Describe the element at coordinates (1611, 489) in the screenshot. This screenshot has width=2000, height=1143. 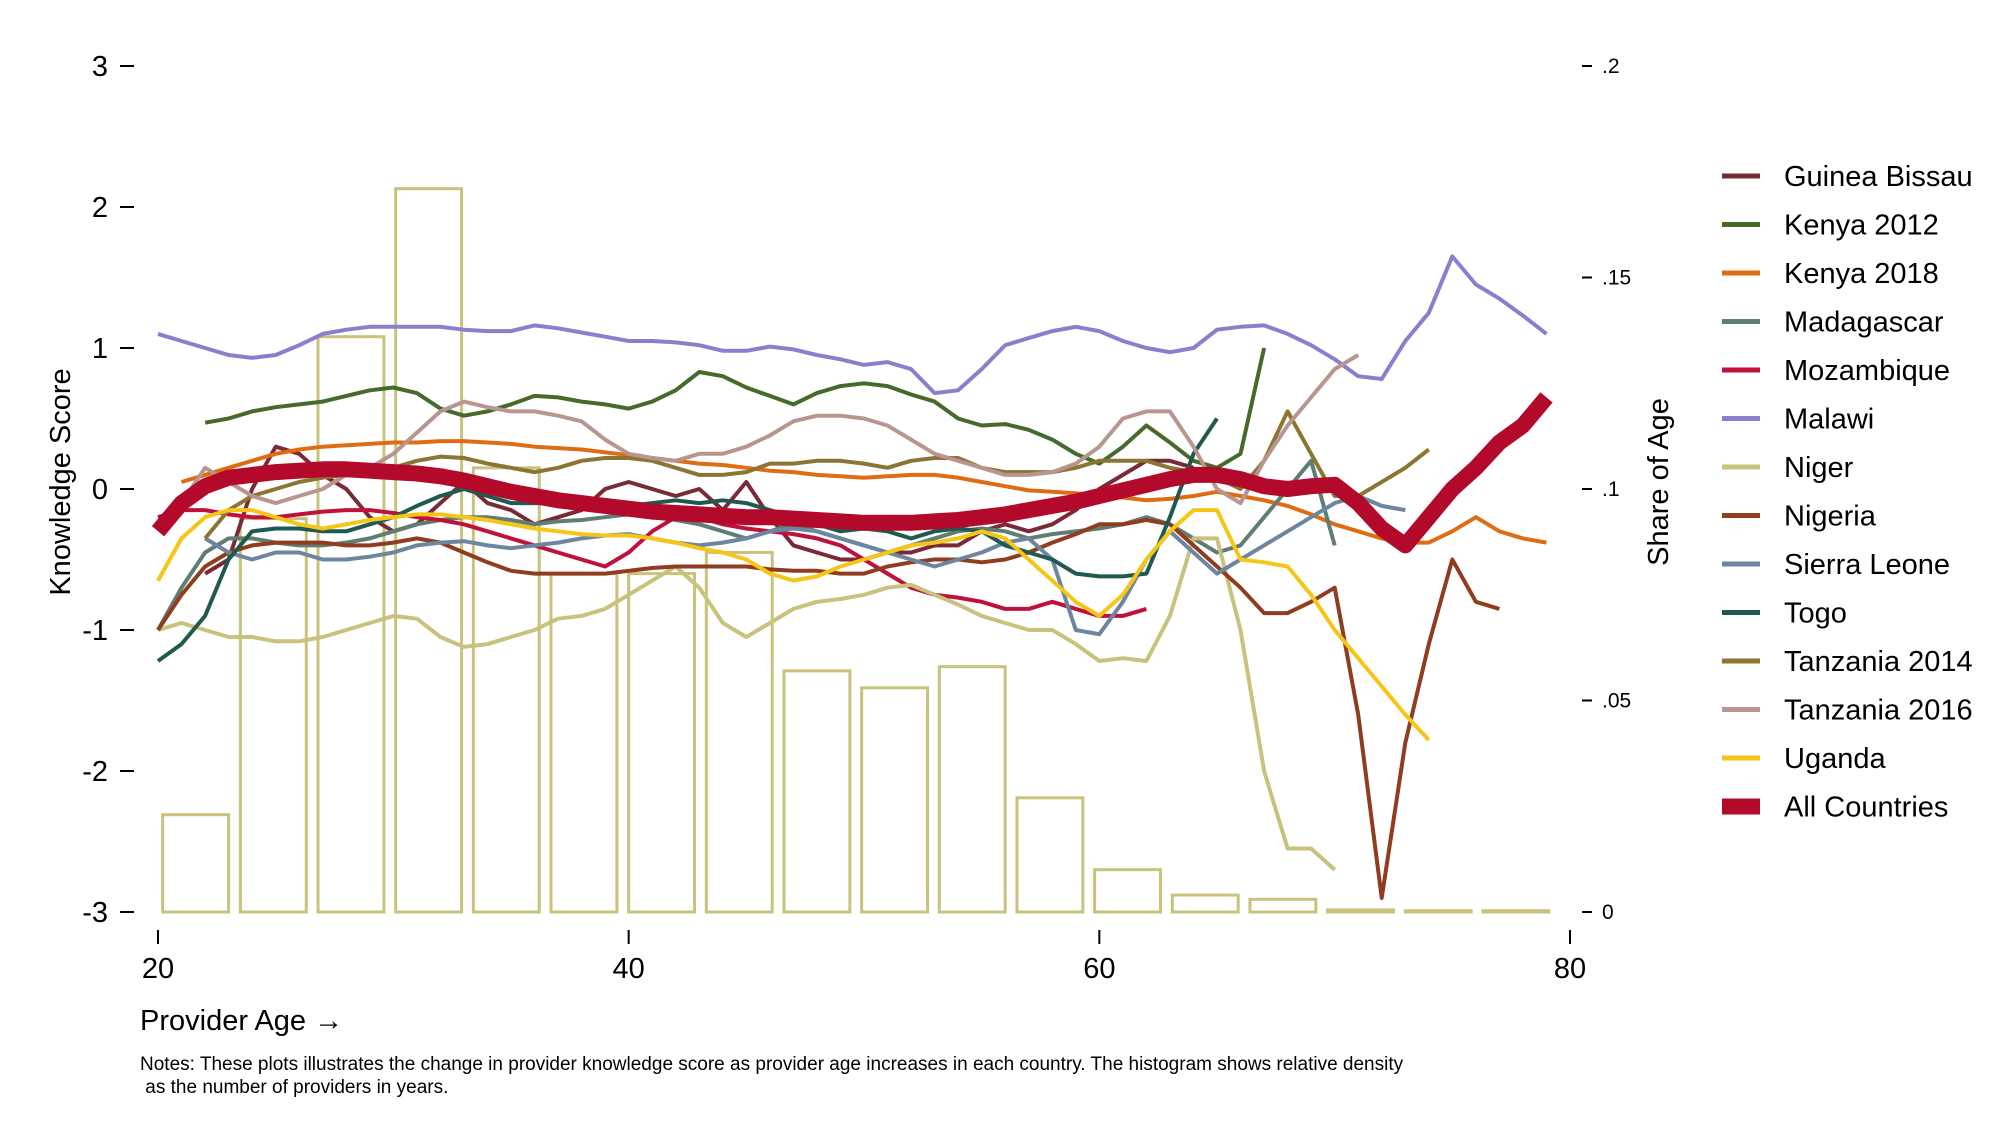
I see `y2-tick-label: .1` at that location.